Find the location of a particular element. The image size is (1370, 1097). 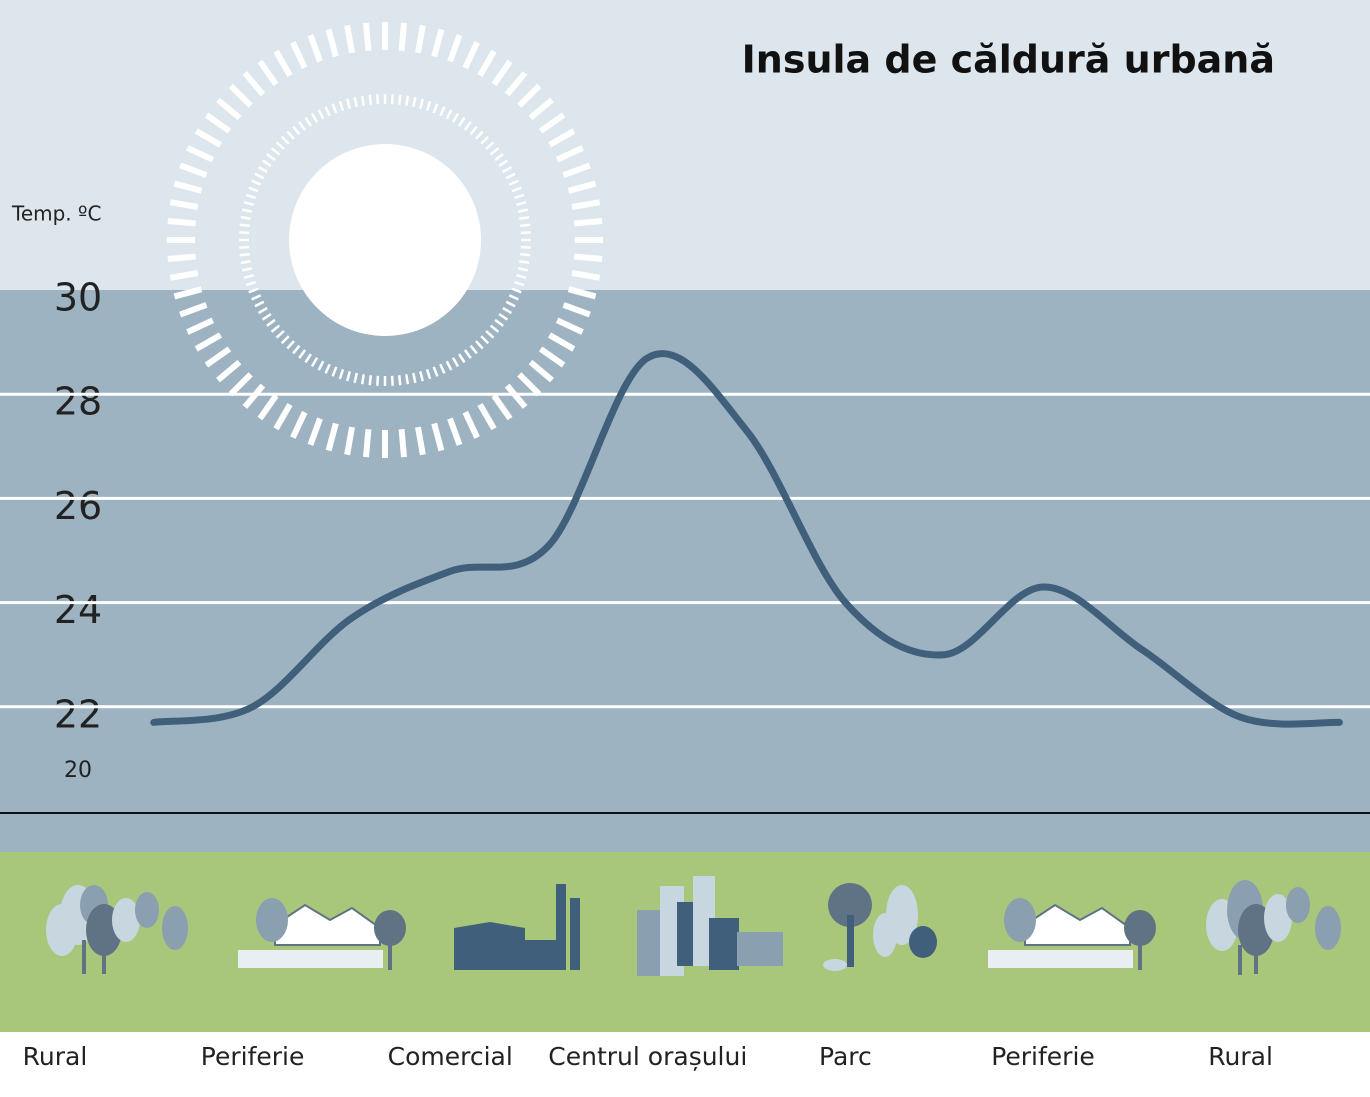

x-tick-label: Parc is located at coordinates (845, 1056).